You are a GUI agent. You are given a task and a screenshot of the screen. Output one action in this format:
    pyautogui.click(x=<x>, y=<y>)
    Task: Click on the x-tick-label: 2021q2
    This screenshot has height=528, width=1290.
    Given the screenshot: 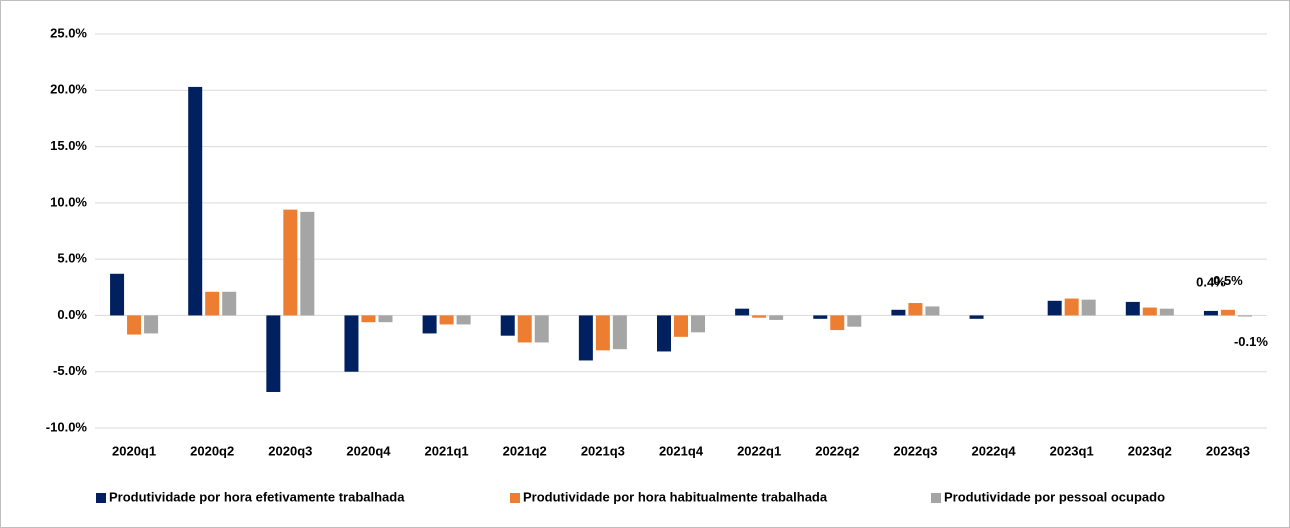 What is the action you would take?
    pyautogui.click(x=525, y=450)
    